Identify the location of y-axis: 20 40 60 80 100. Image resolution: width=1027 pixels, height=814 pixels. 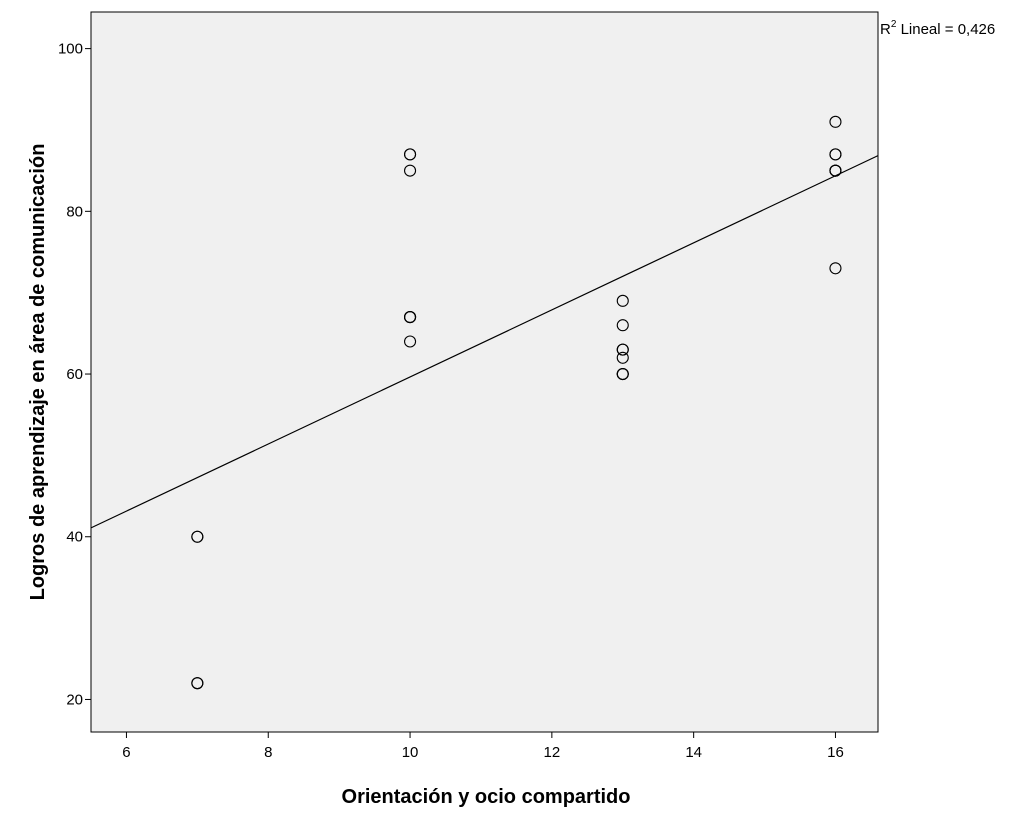
(74, 374).